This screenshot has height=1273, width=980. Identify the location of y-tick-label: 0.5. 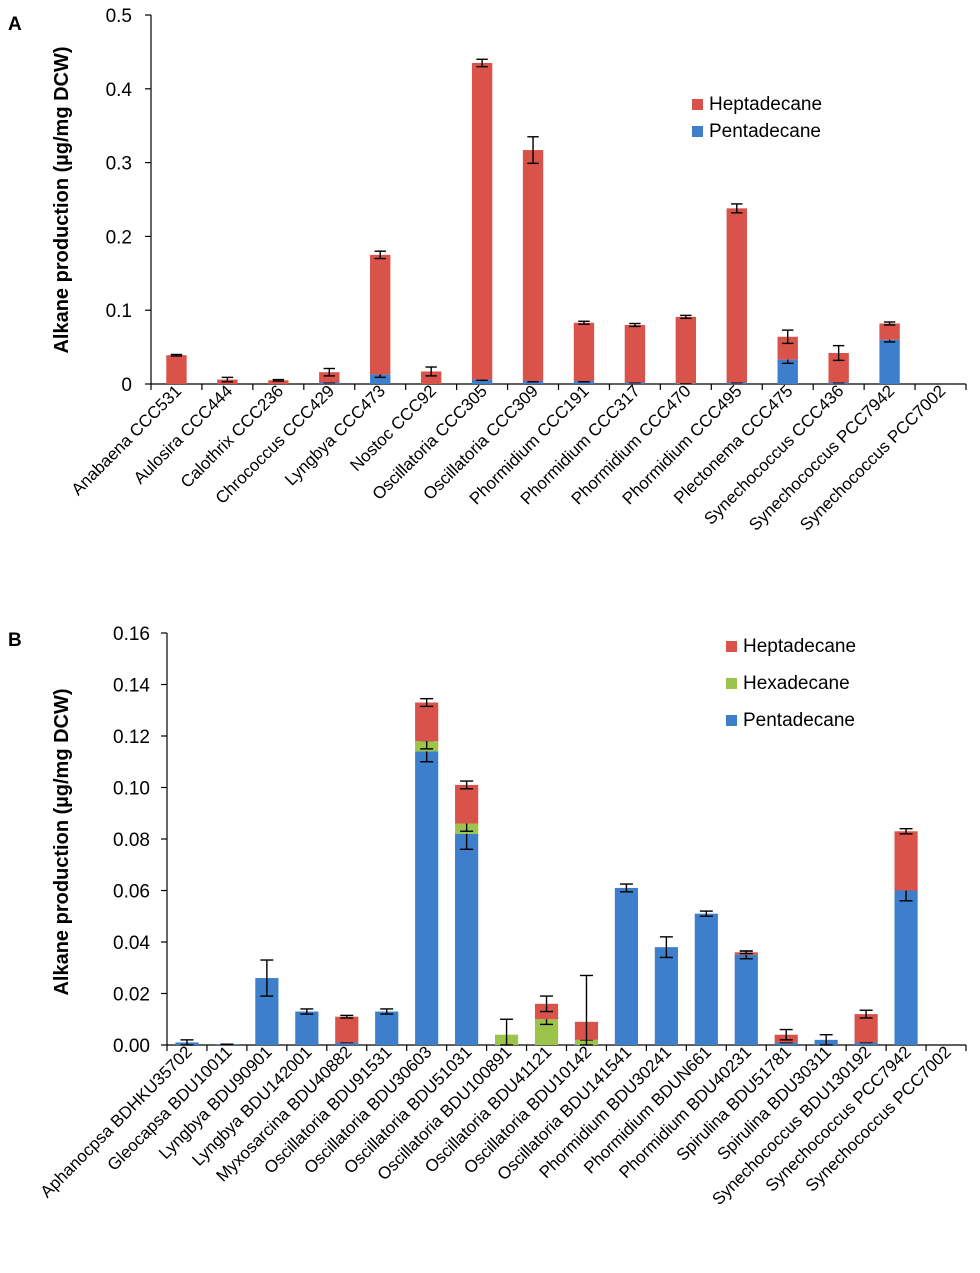
(119, 16).